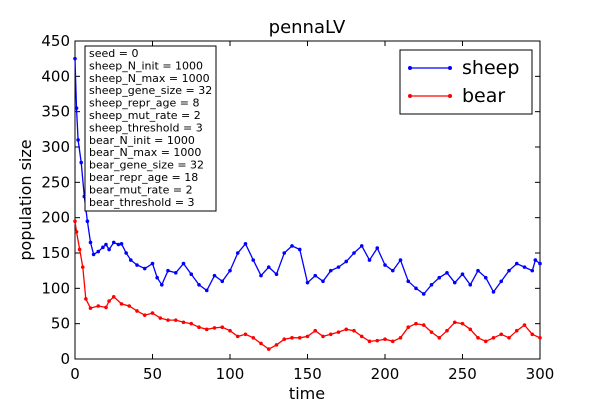 This screenshot has height=400, width=600. I want to click on parameter-line: bear_repr_age = 18, so click(143, 177).